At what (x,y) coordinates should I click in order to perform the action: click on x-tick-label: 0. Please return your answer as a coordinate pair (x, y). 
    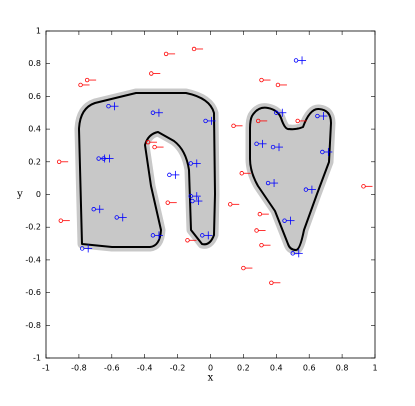
    Looking at the image, I should click on (210, 368).